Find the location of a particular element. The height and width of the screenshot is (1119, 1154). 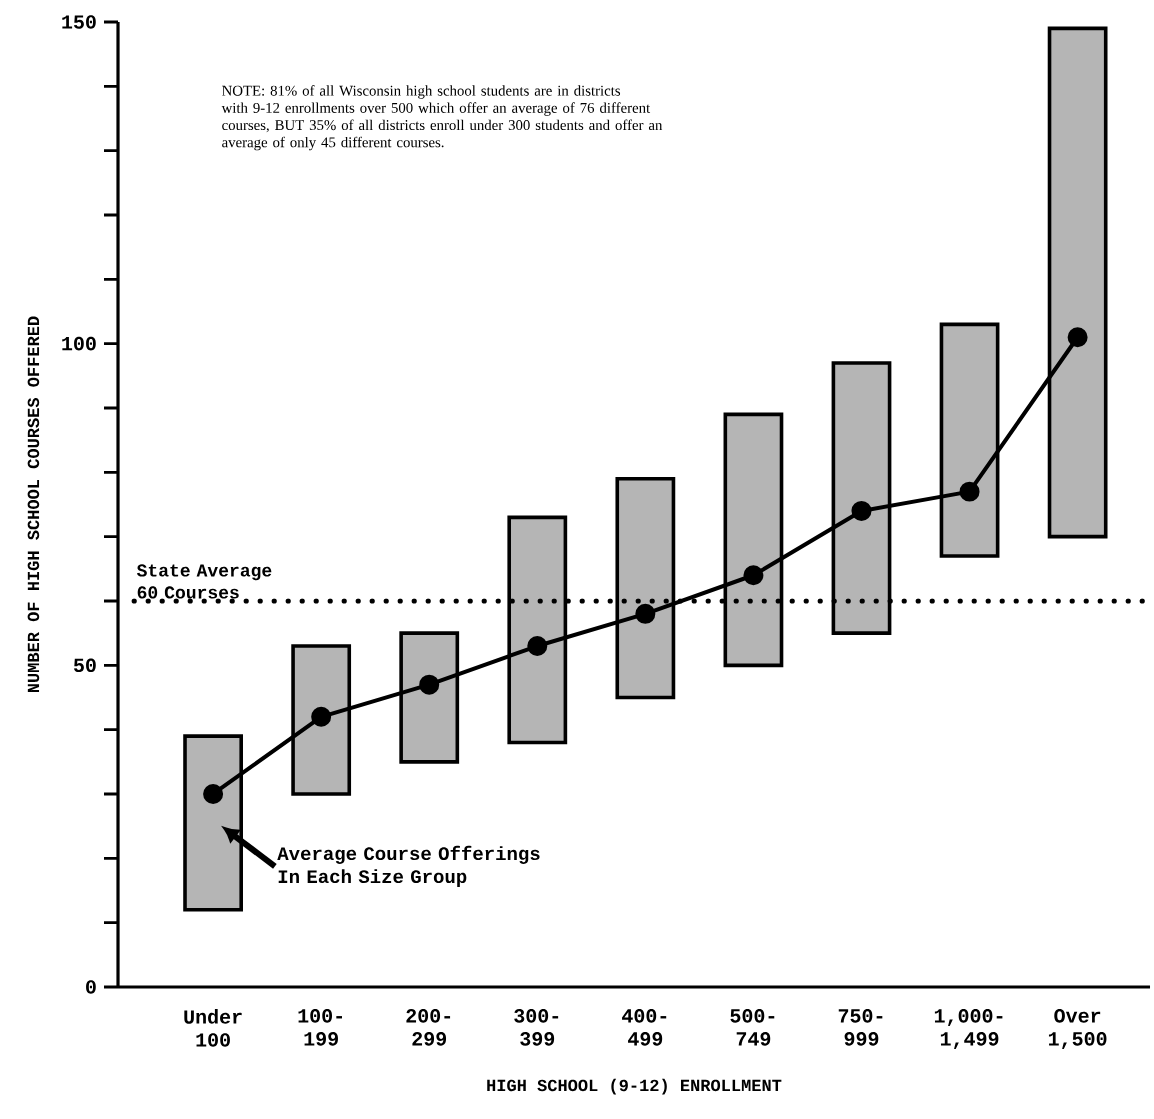

x-tick-label: 750-999 is located at coordinates (860, 1027).